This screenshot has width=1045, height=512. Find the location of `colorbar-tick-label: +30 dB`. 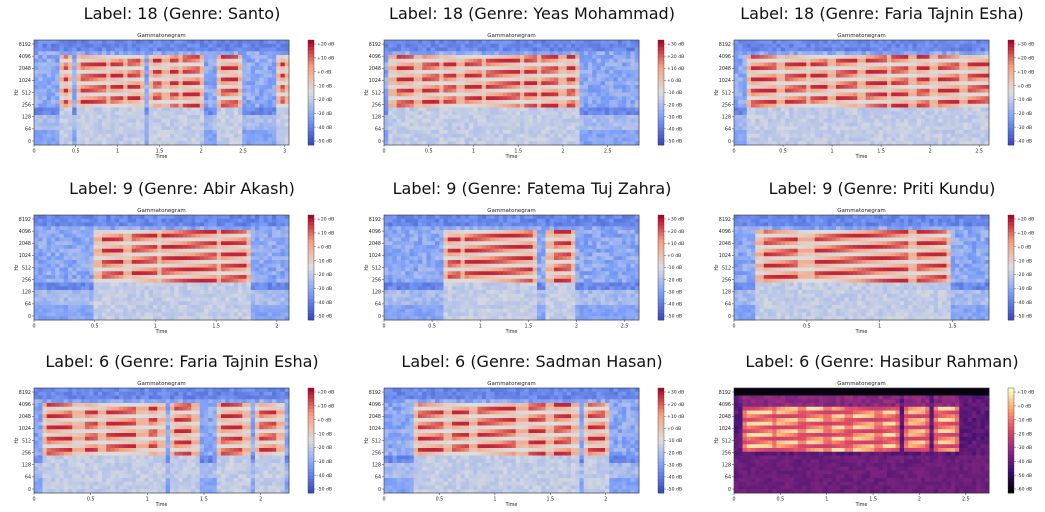

colorbar-tick-label: +30 dB is located at coordinates (675, 220).